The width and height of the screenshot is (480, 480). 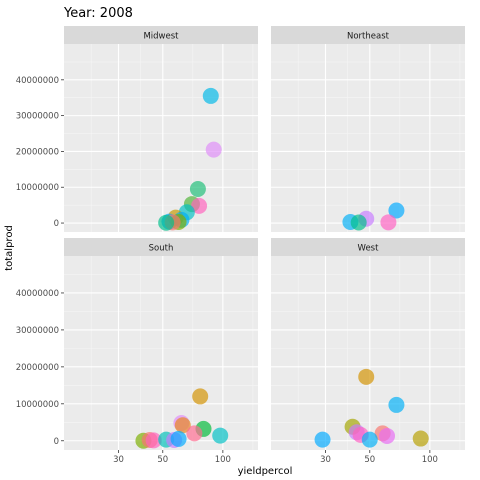 I want to click on facet-strip-label: Northeast, so click(x=368, y=37).